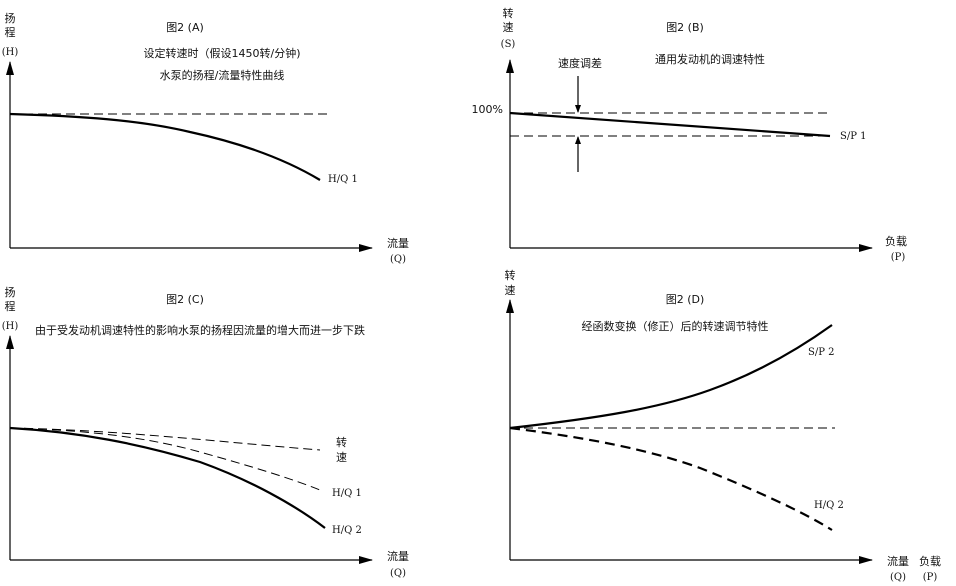 The height and width of the screenshot is (586, 956). What do you see at coordinates (821, 352) in the screenshot?
I see `panel-d-sp2-label: S/P 2` at bounding box center [821, 352].